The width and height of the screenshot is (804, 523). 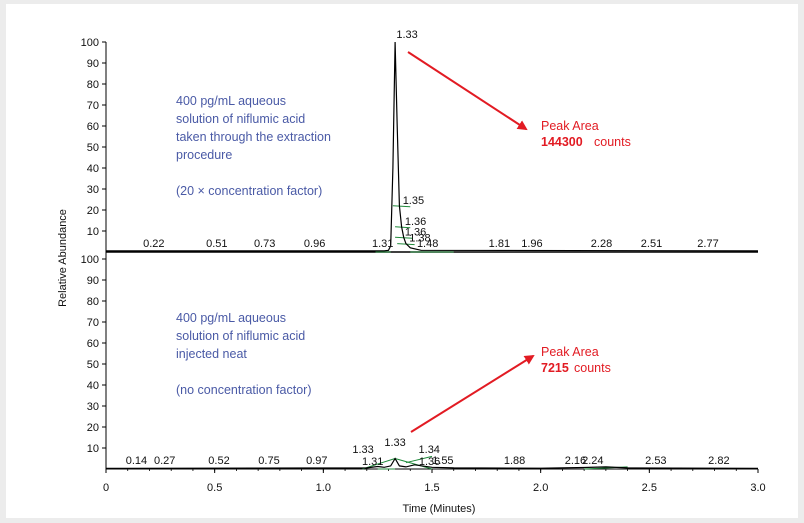 What do you see at coordinates (649, 488) in the screenshot?
I see `x-tick-label: 2.5` at bounding box center [649, 488].